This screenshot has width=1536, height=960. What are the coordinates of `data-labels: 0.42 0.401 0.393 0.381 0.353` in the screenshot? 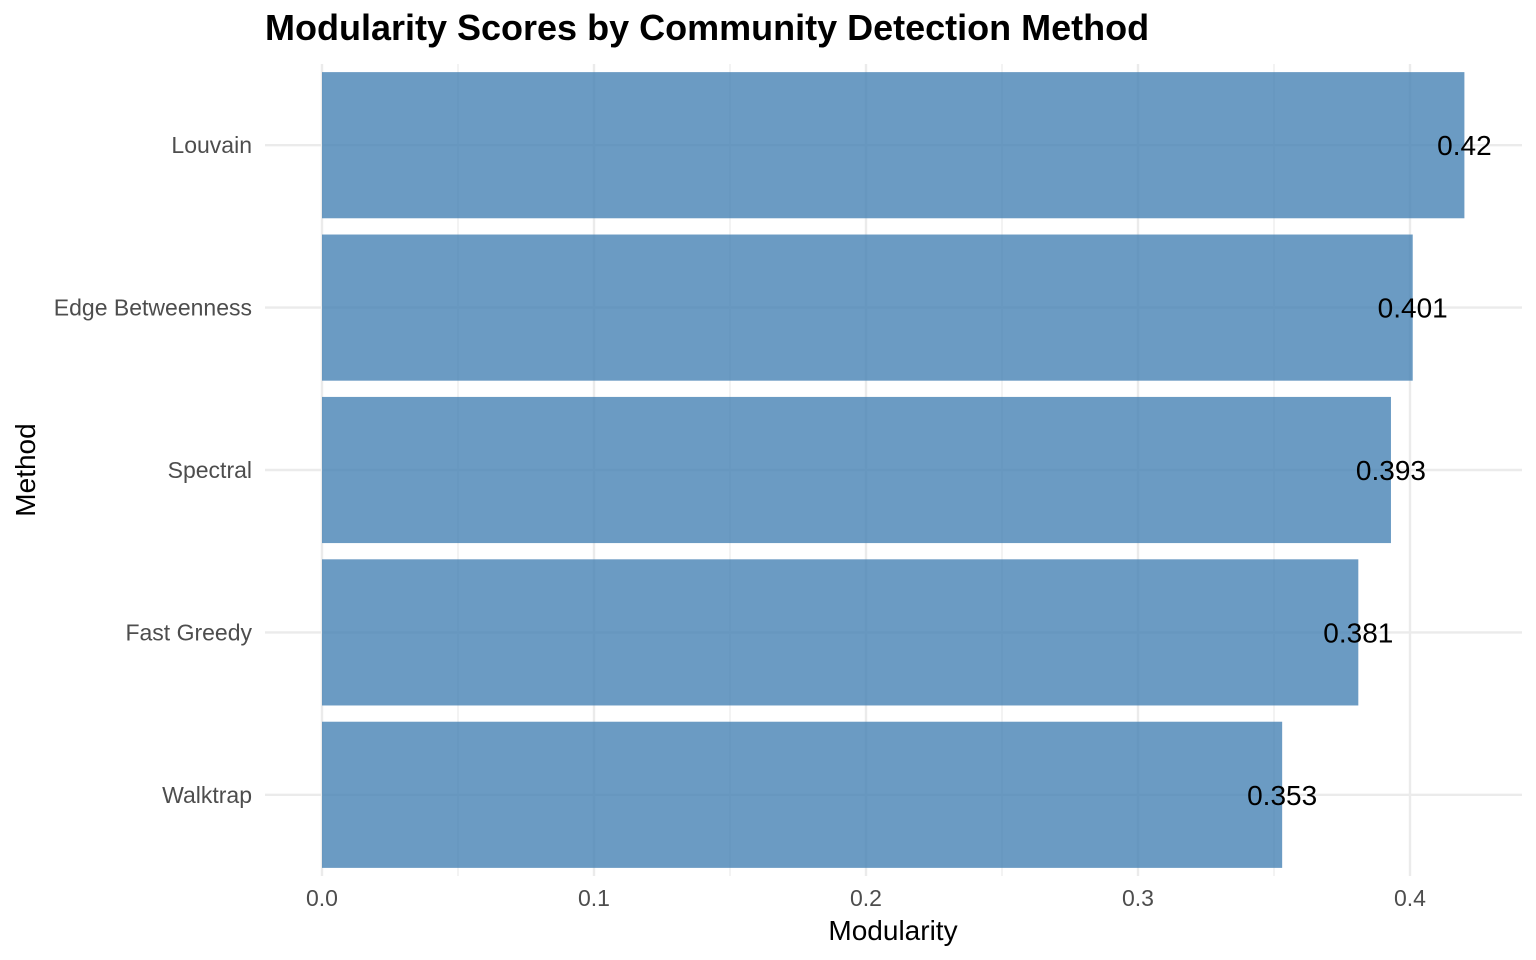 It's located at (1369, 470).